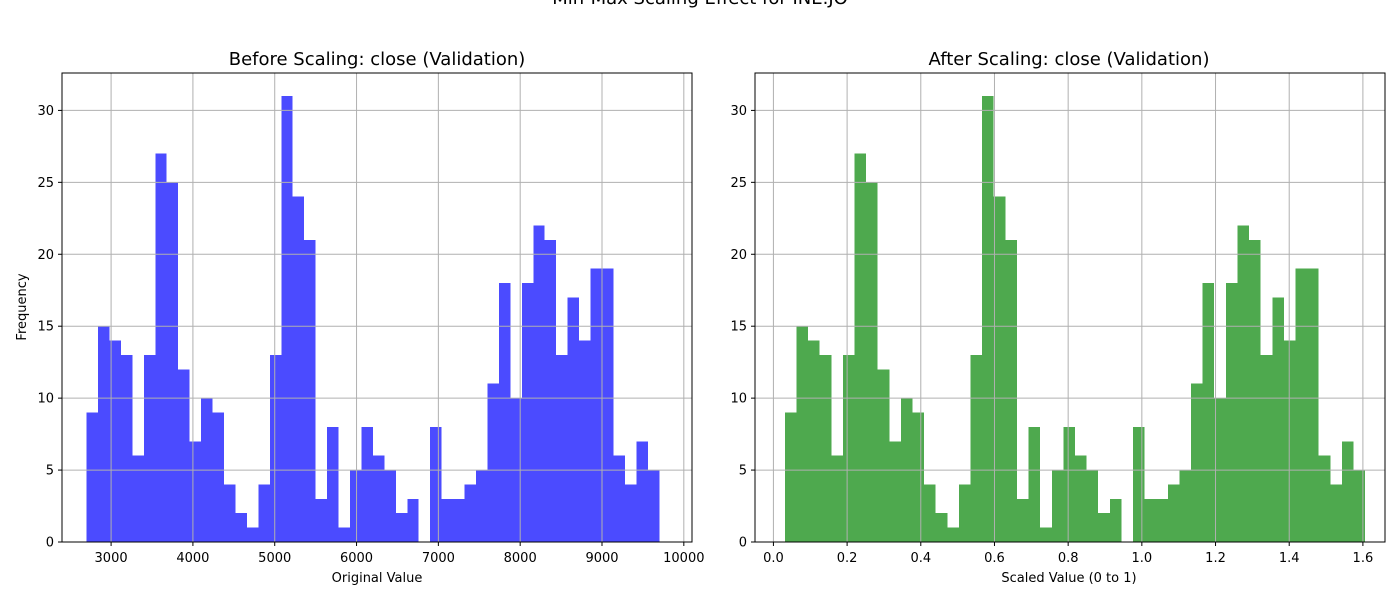  I want to click on before-y-tick-label: 15, so click(45, 327).